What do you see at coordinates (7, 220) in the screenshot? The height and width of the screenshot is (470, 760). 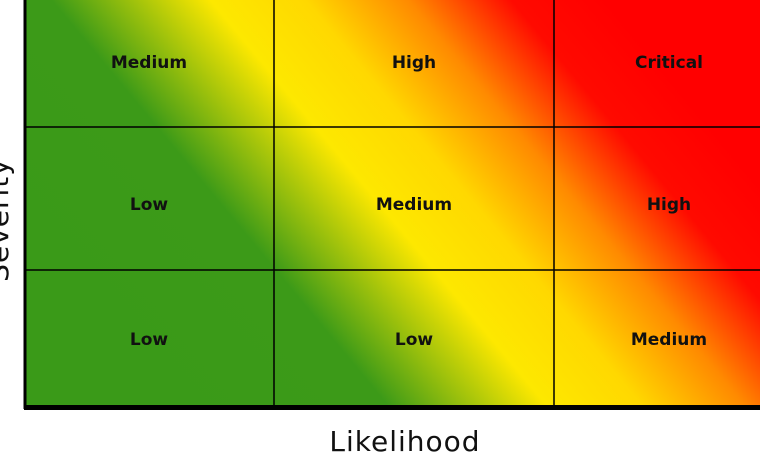 I see `y-axis-label: Severity` at bounding box center [7, 220].